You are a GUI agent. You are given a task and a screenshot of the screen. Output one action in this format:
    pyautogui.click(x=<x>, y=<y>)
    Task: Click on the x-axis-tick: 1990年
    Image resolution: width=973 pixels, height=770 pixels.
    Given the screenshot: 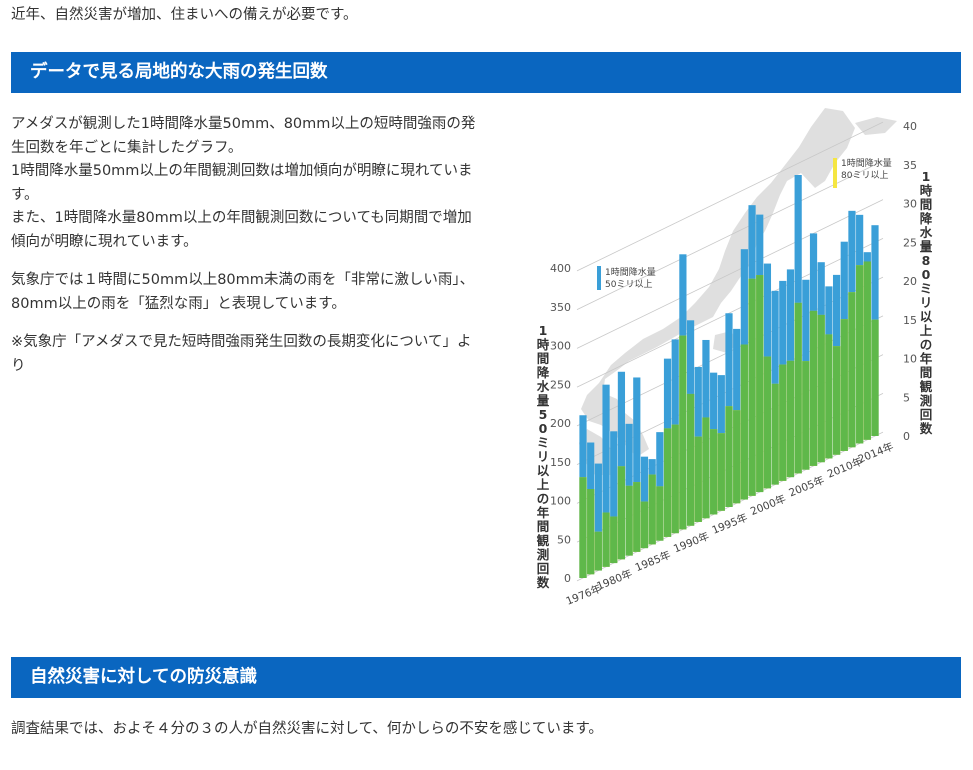 What is the action you would take?
    pyautogui.click(x=691, y=542)
    